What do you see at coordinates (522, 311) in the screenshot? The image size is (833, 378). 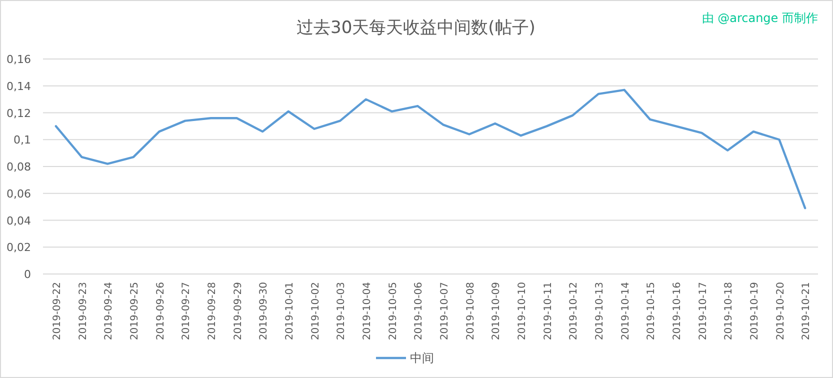 I see `x-tick-label: 2019-10-10` at bounding box center [522, 311].